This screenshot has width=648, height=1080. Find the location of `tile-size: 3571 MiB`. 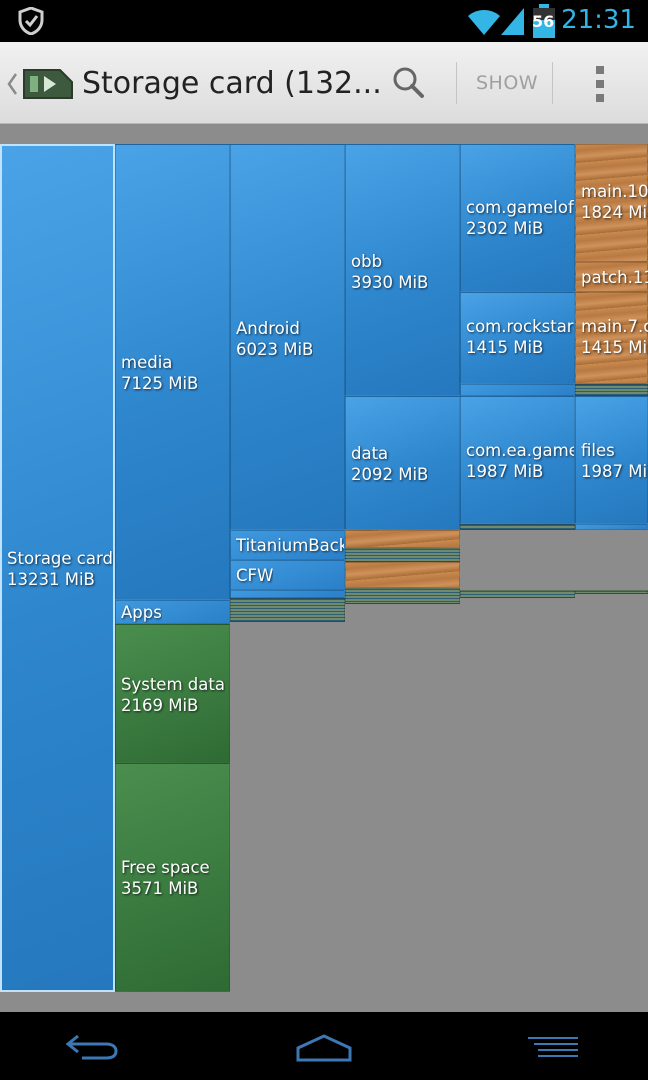

tile-size: 3571 MiB is located at coordinates (160, 888).